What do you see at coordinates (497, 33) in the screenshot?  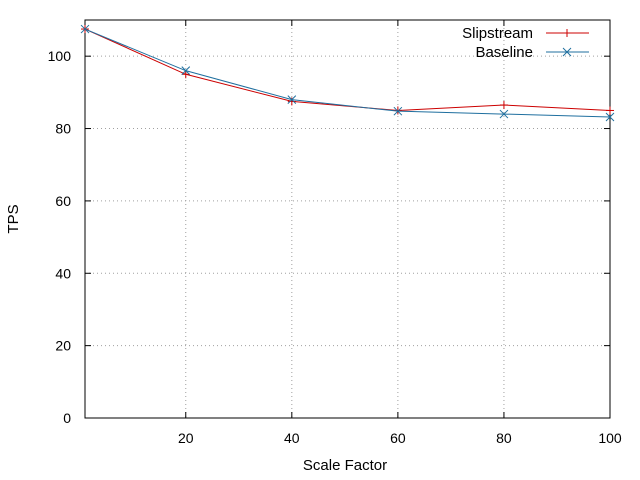 I see `legend-label: Slipstream` at bounding box center [497, 33].